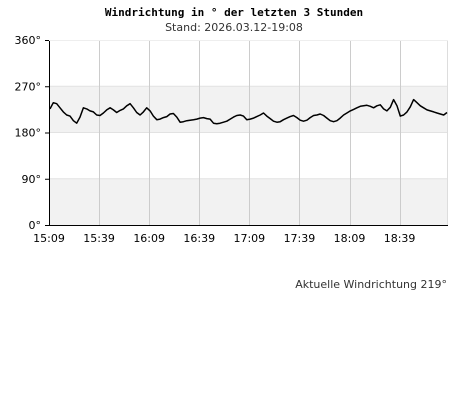 The width and height of the screenshot is (468, 415). Describe the element at coordinates (249, 238) in the screenshot. I see `x-tick-label: 17:09` at that location.